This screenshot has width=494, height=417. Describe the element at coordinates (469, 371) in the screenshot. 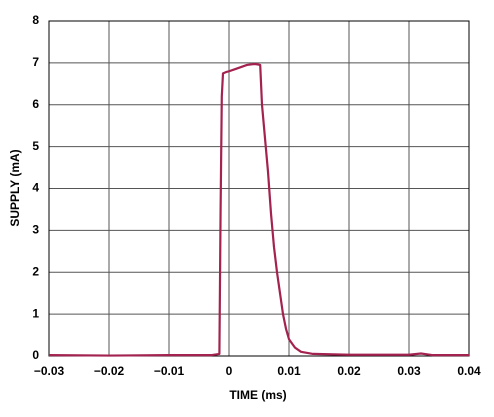

I see `x-tick-label: 0.04` at that location.